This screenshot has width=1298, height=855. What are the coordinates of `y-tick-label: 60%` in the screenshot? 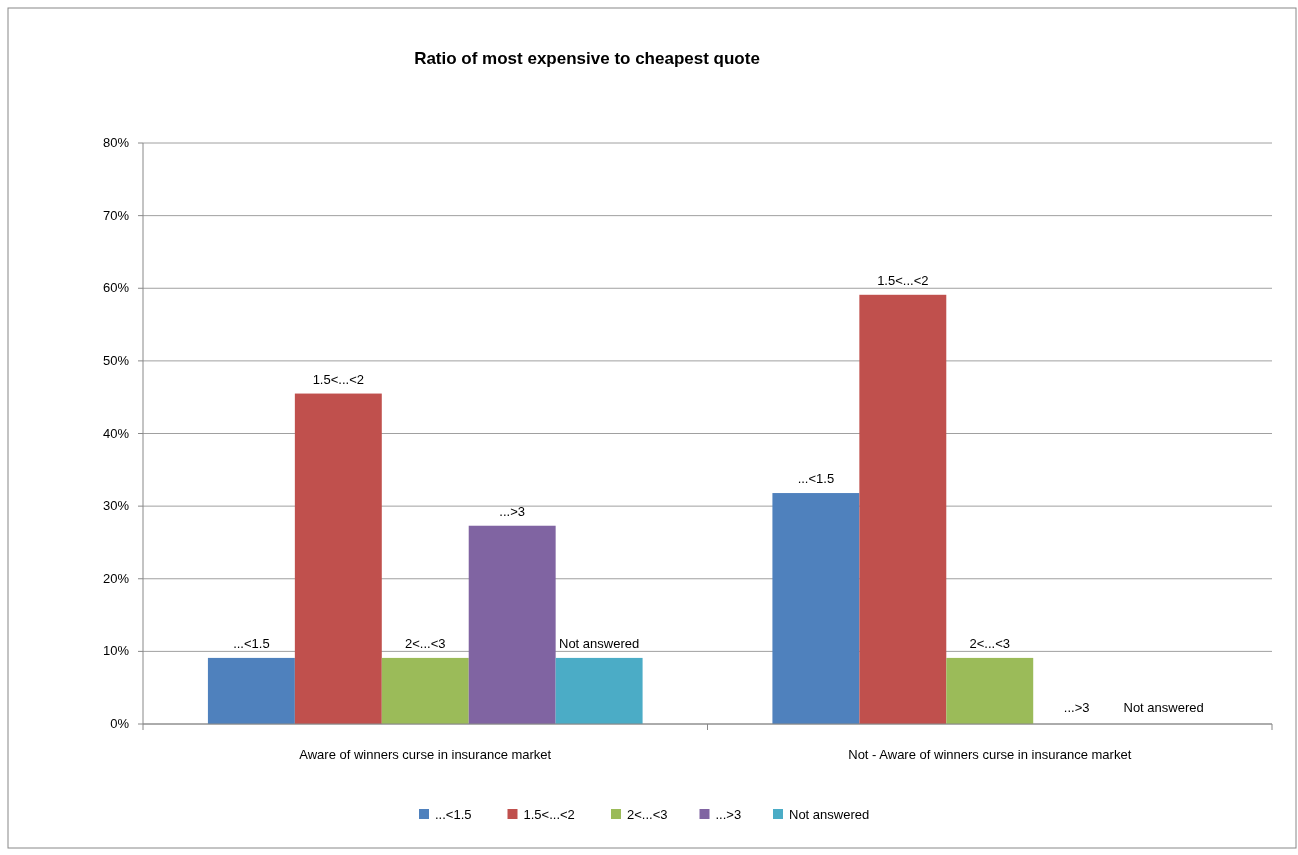 It's located at (116, 288).